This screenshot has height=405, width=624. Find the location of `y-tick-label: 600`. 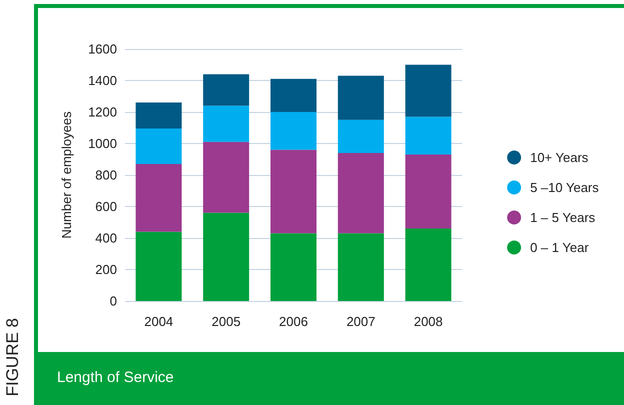

y-tick-label: 600 is located at coordinates (106, 206).